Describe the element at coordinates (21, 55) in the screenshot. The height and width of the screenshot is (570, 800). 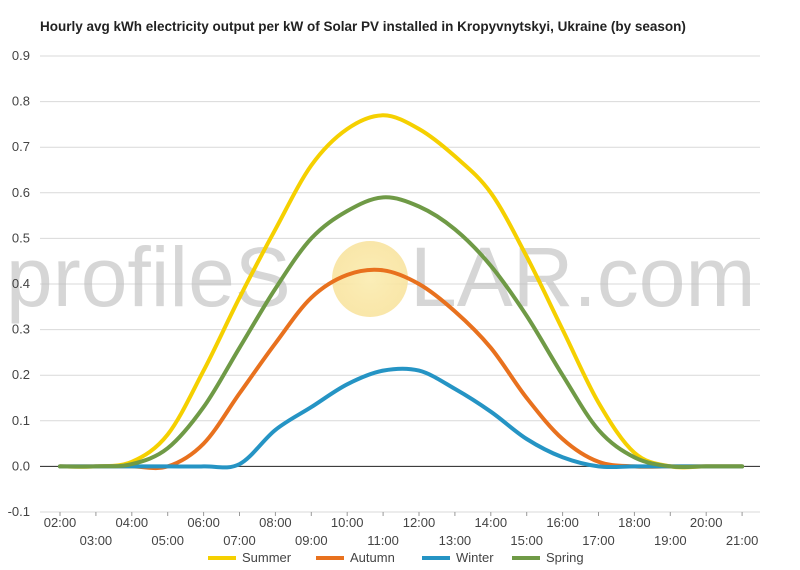
I see `y-tick-label: 0.9` at that location.